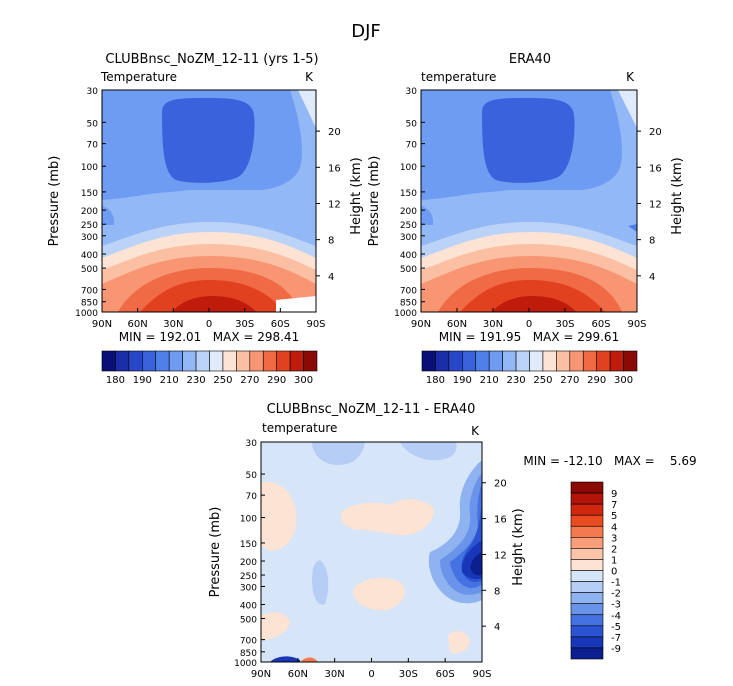 This screenshot has width=733, height=686. I want to click on panel-model-subtitle: Temperature, so click(138, 77).